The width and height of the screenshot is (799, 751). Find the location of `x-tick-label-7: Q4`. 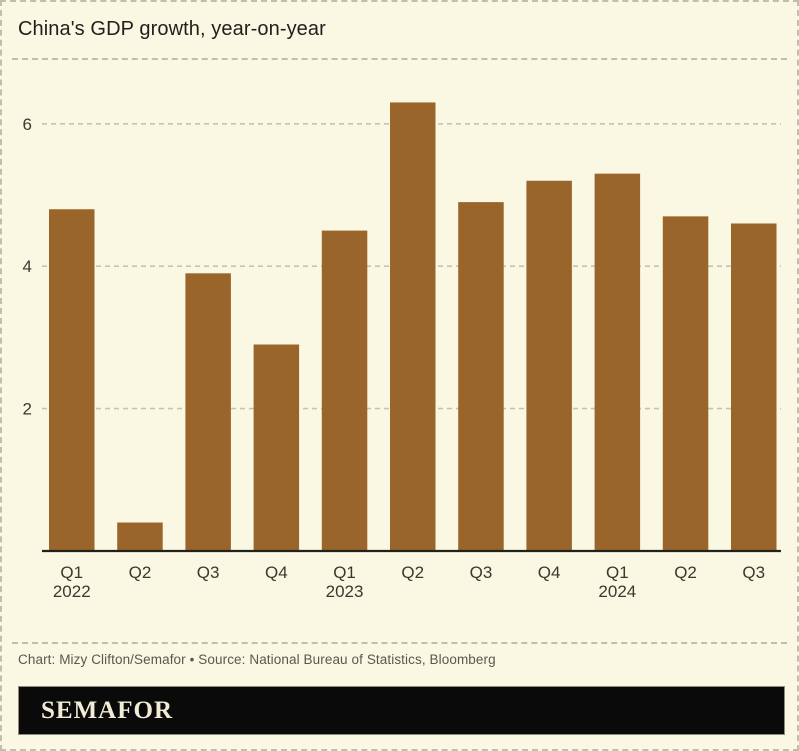

x-tick-label-7: Q4 is located at coordinates (549, 572).